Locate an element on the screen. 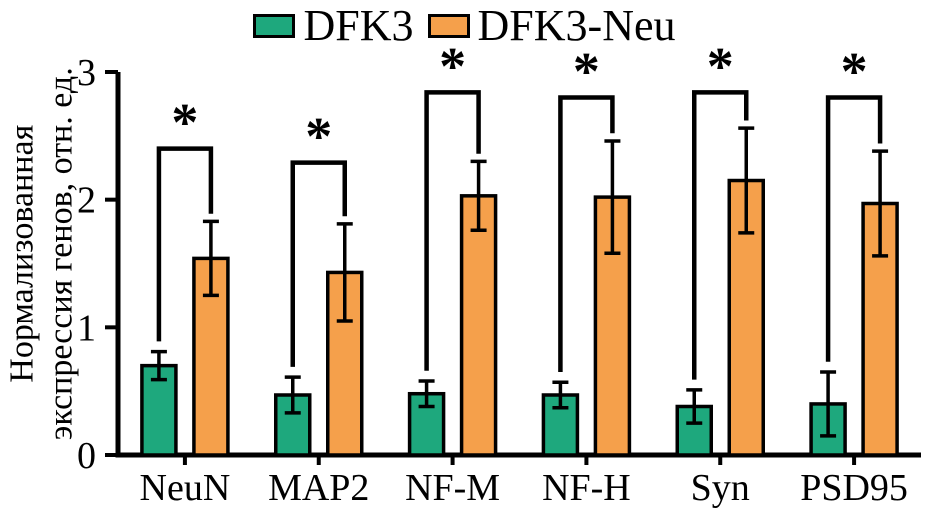 The image size is (929, 508). x-category-label: NF-M is located at coordinates (452, 487).